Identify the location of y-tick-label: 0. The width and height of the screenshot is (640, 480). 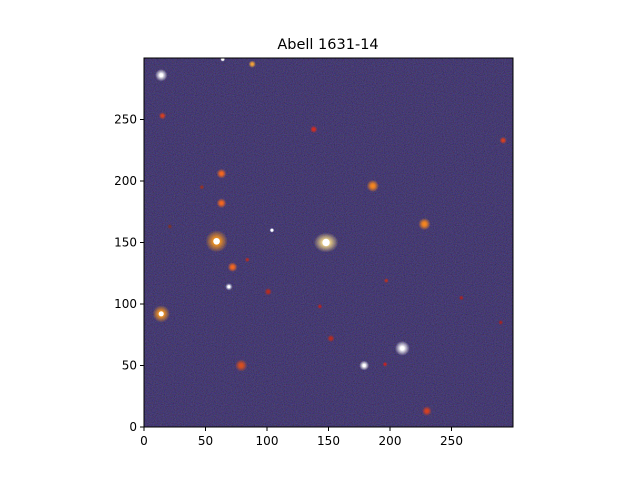
(133, 427).